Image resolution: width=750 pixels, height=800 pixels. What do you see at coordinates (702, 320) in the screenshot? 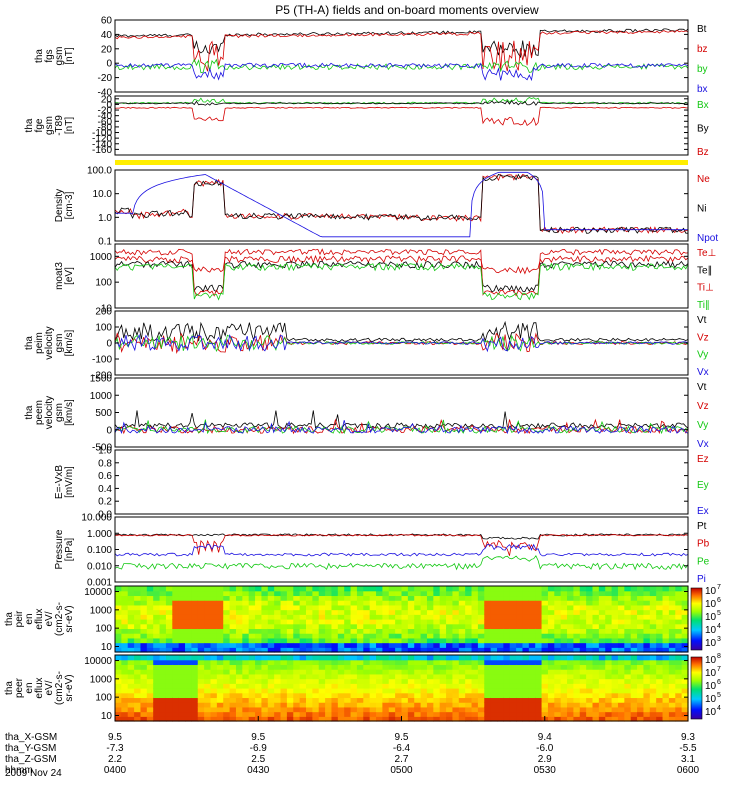
I see `legend-Vt: Vt` at bounding box center [702, 320].